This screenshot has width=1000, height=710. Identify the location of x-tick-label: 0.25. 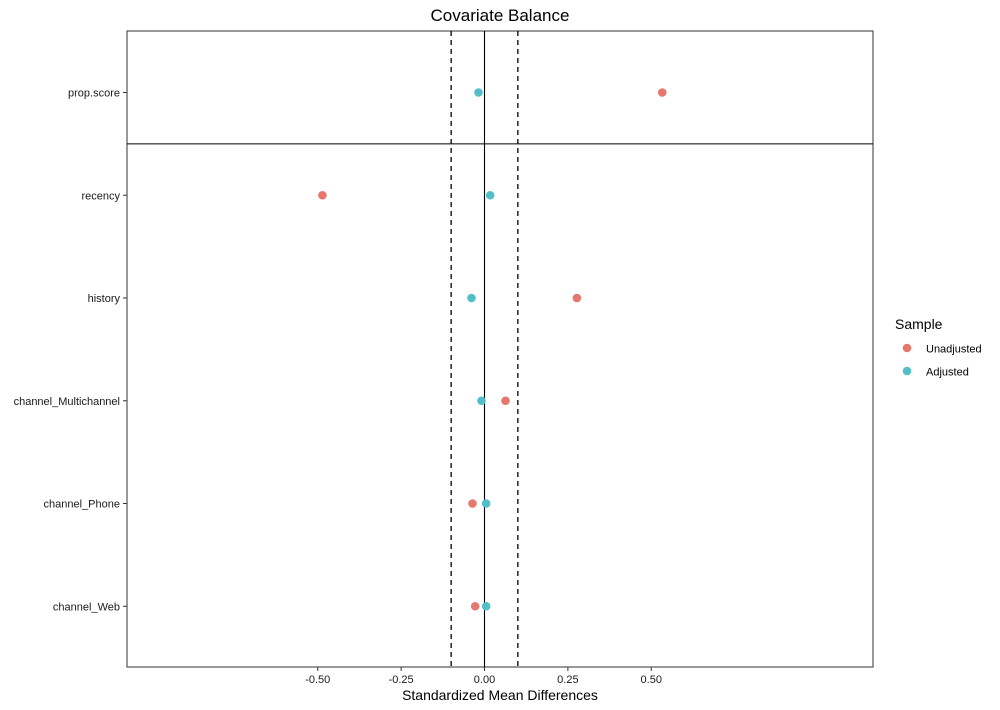
(567, 680).